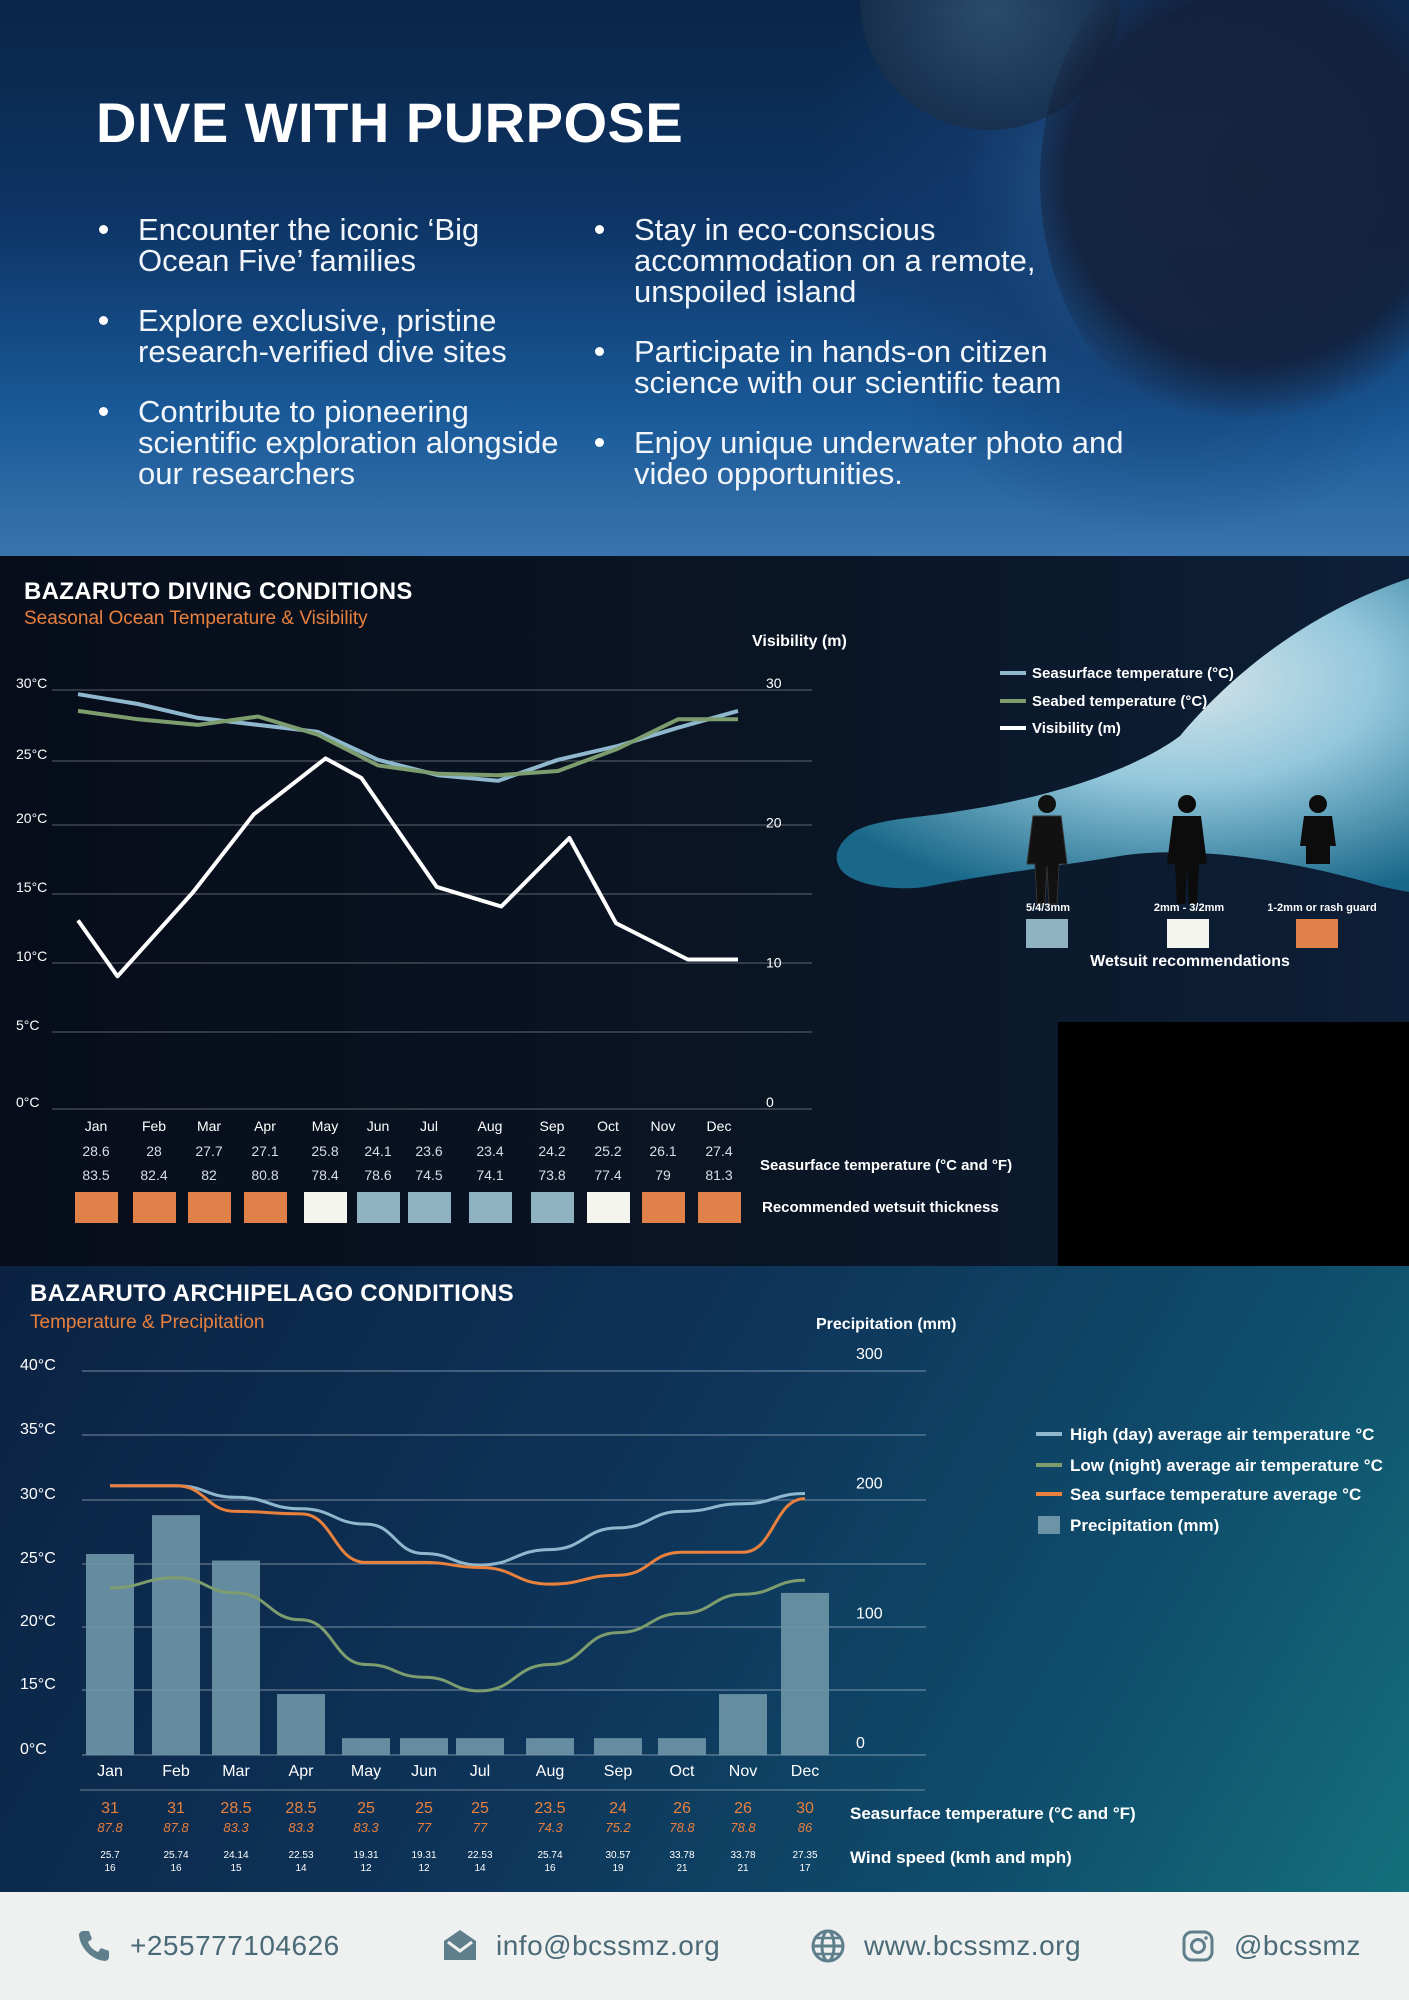 The height and width of the screenshot is (2000, 1409). I want to click on email-address: info@bcssmz.org, so click(608, 1945).